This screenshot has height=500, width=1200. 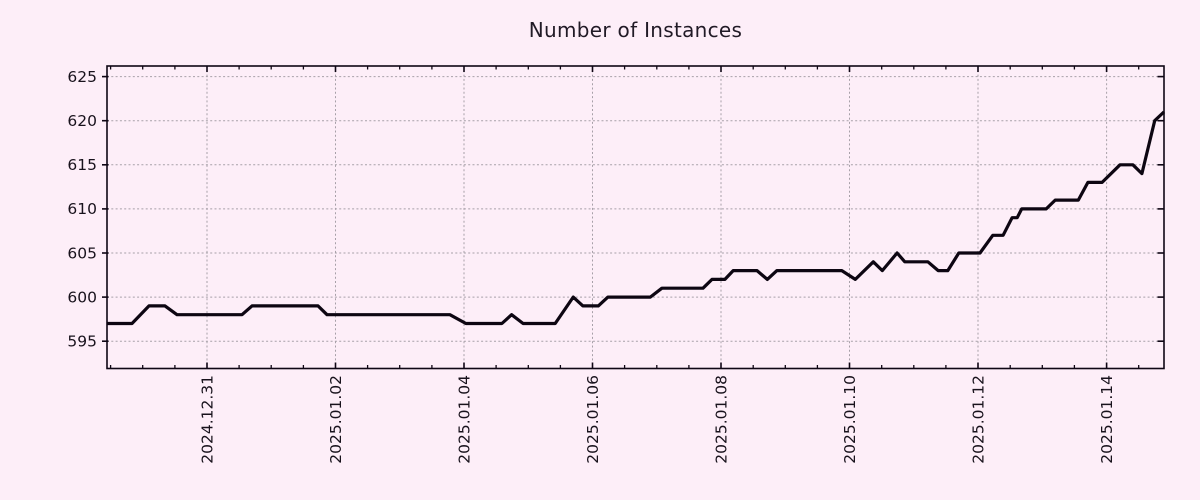 I want to click on y-tick-label: 625, so click(x=82, y=77).